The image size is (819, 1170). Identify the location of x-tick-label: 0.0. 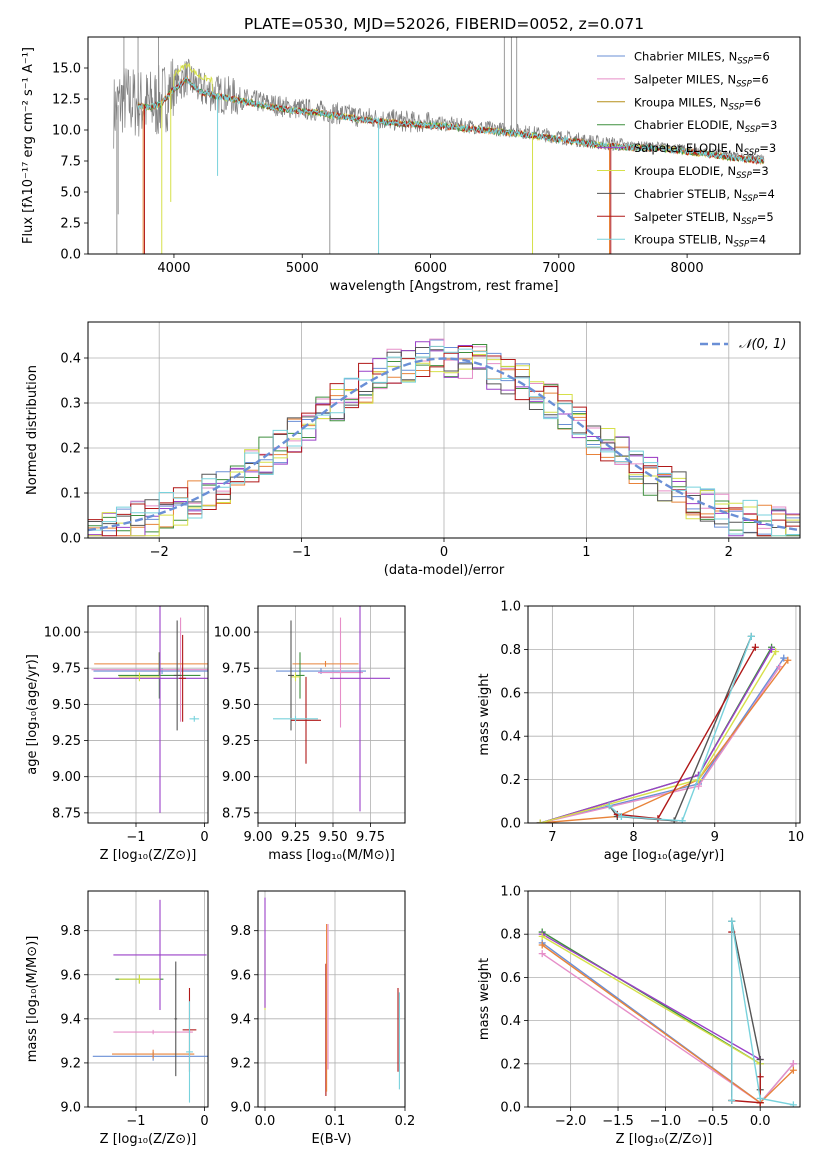
(265, 1121).